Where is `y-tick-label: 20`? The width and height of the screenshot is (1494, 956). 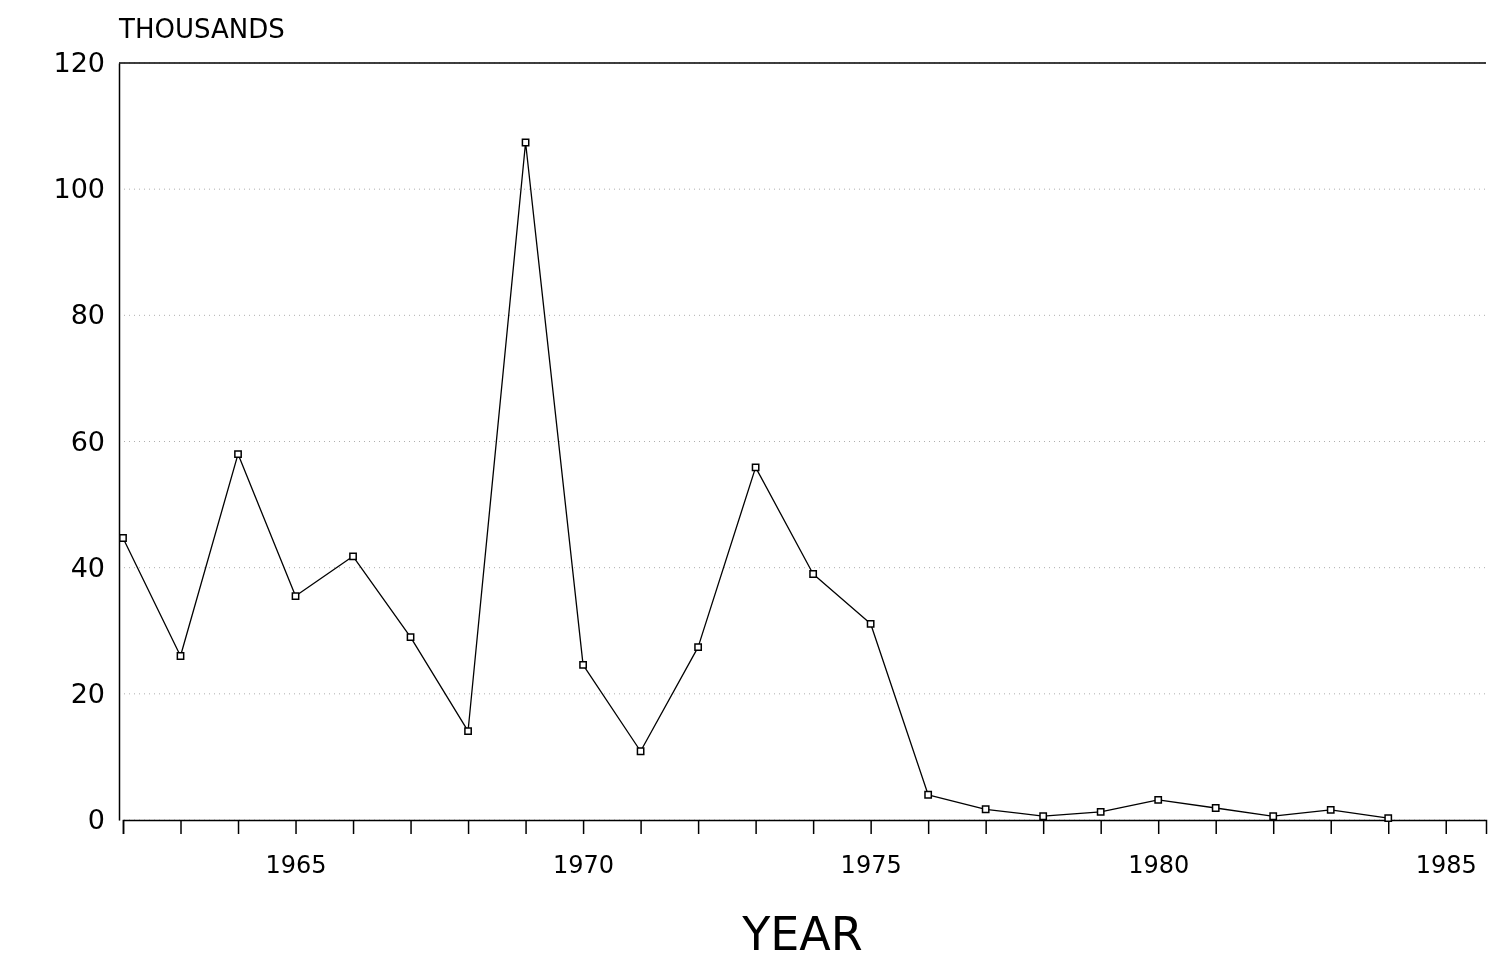
y-tick-label: 20 is located at coordinates (87, 693).